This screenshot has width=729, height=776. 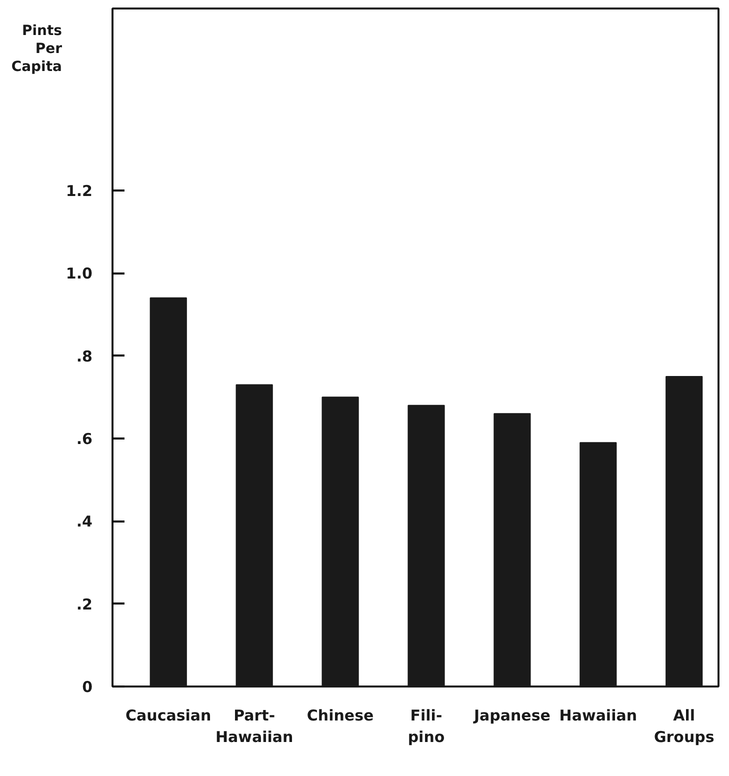 What do you see at coordinates (79, 191) in the screenshot?
I see `y-tick-label: 1.2` at bounding box center [79, 191].